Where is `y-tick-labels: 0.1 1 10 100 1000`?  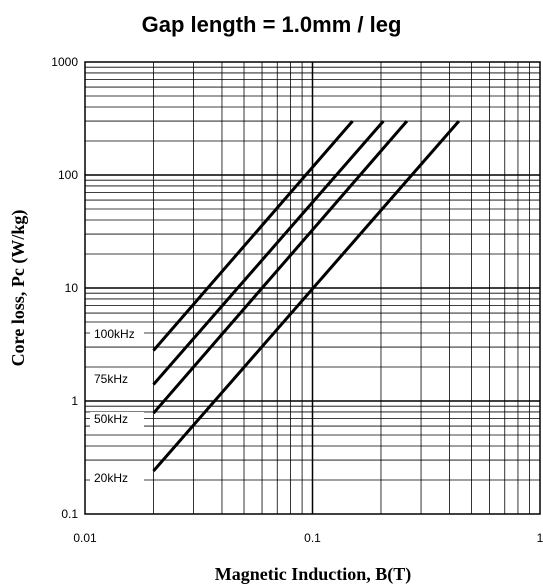 y-tick-labels: 0.1 1 10 100 1000 is located at coordinates (64, 288).